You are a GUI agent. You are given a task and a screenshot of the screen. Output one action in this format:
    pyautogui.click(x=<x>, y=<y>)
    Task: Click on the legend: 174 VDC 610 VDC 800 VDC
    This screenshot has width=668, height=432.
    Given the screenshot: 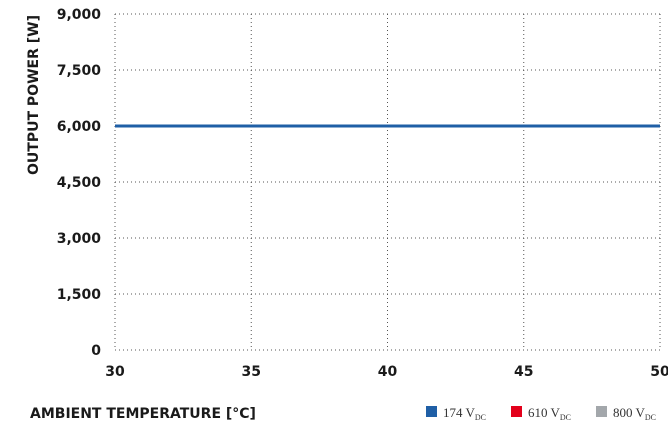 What is the action you would take?
    pyautogui.click(x=541, y=413)
    